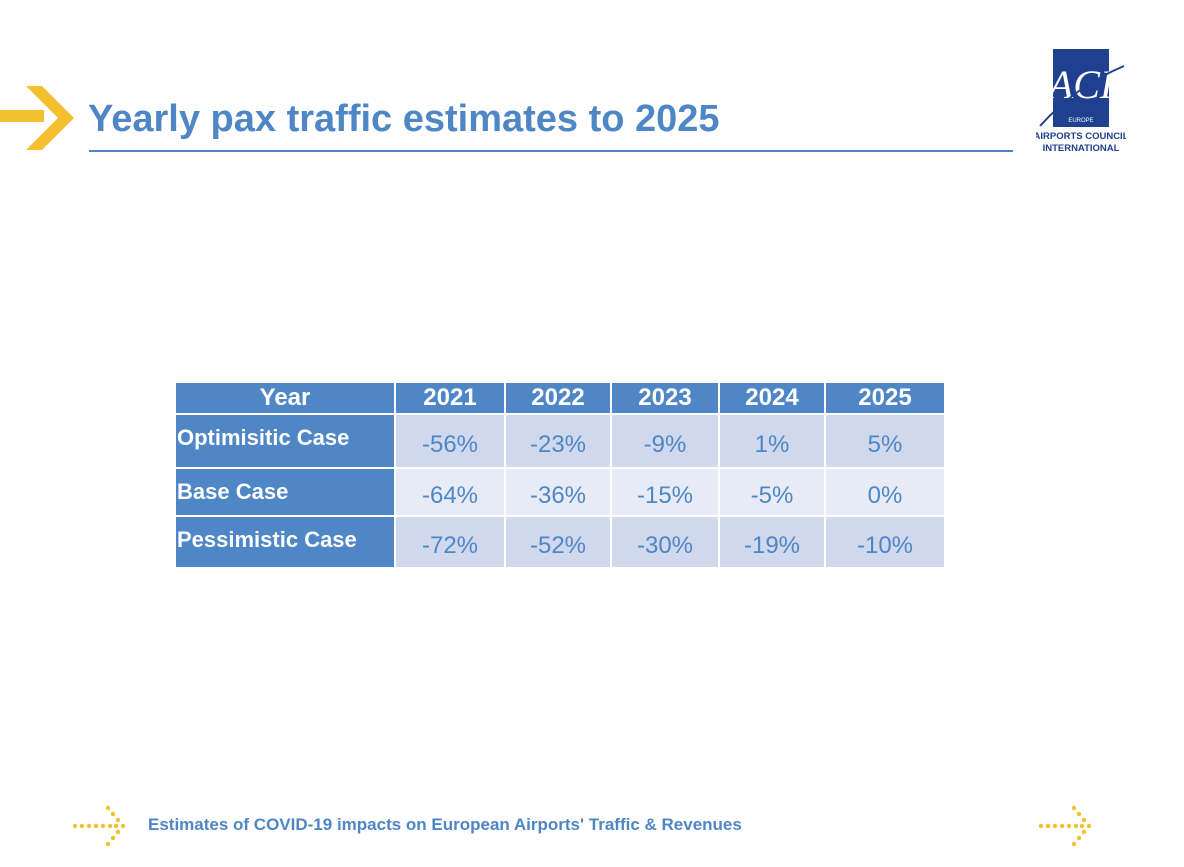 The image size is (1184, 867). I want to click on table-cell: 5%, so click(885, 441).